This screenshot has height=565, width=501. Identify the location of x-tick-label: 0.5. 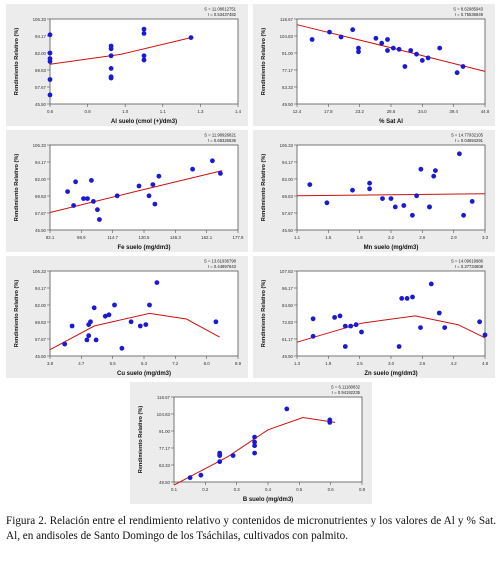
(299, 489).